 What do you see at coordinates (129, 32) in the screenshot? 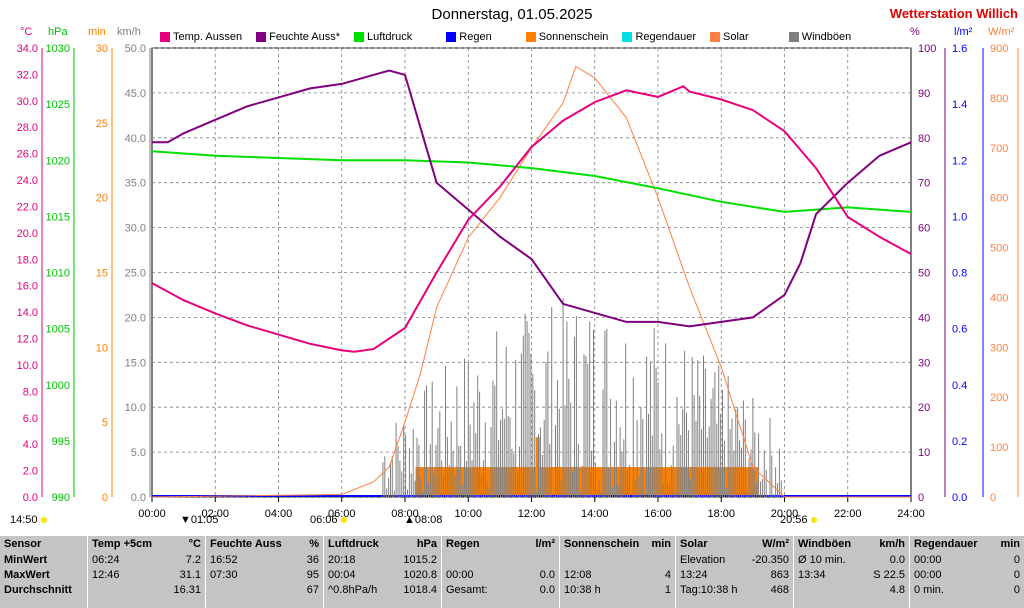
I see `unit-kmh: km/h` at bounding box center [129, 32].